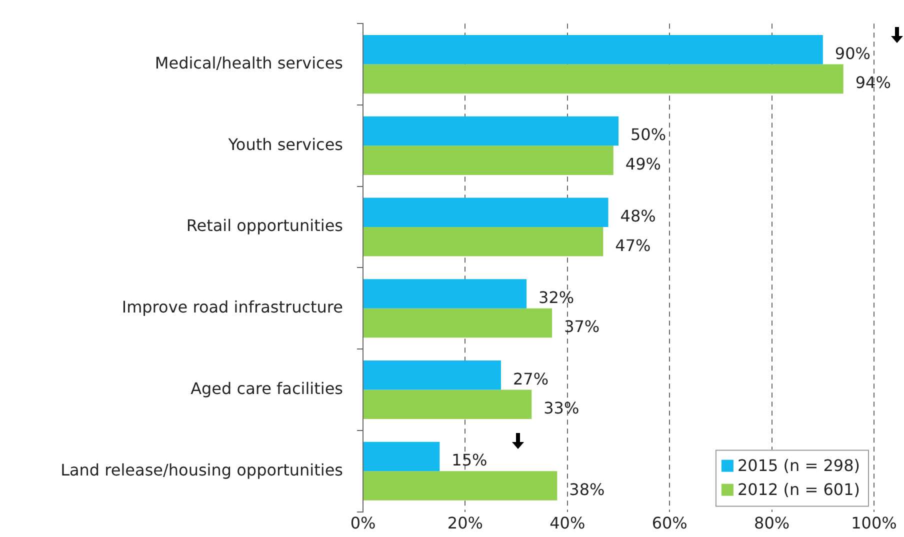 This screenshot has height=537, width=904. Describe the element at coordinates (568, 523) in the screenshot. I see `x-tick-label: 40%` at that location.